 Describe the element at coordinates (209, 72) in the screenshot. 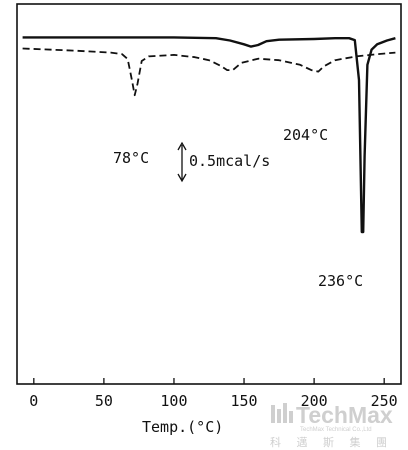

I see `series-dashed-line` at that location.